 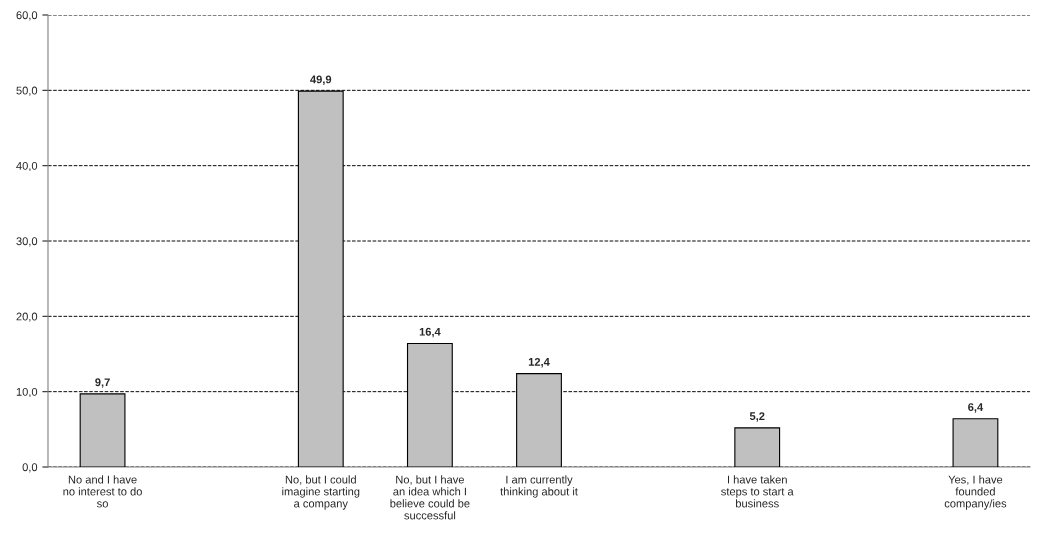 I want to click on y-tick-label: 10,0, so click(x=27, y=392).